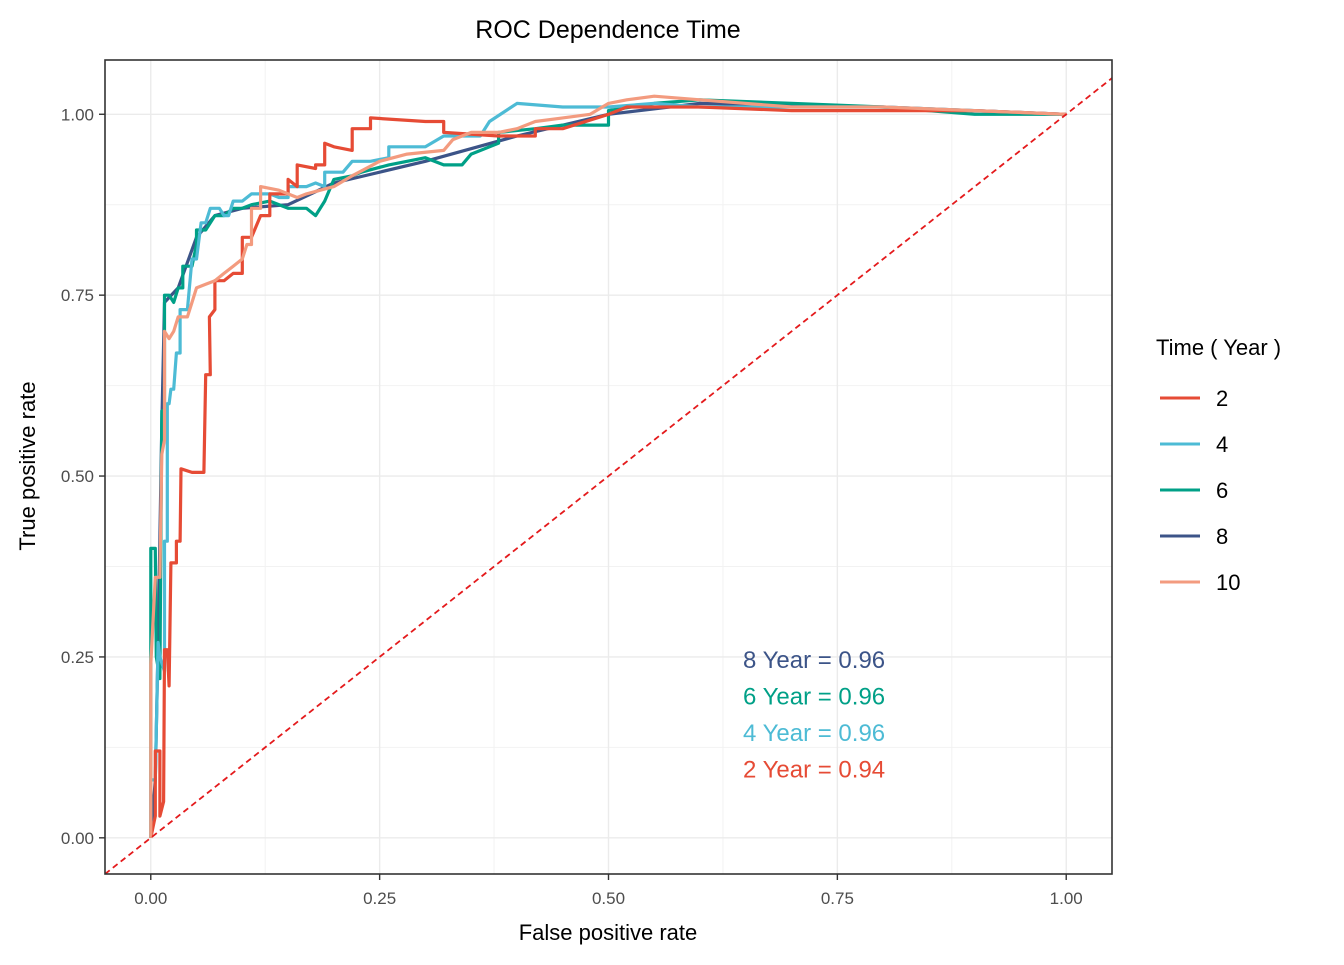 The image size is (1344, 965). Describe the element at coordinates (1222, 398) in the screenshot. I see `legend-label-2: 2` at that location.